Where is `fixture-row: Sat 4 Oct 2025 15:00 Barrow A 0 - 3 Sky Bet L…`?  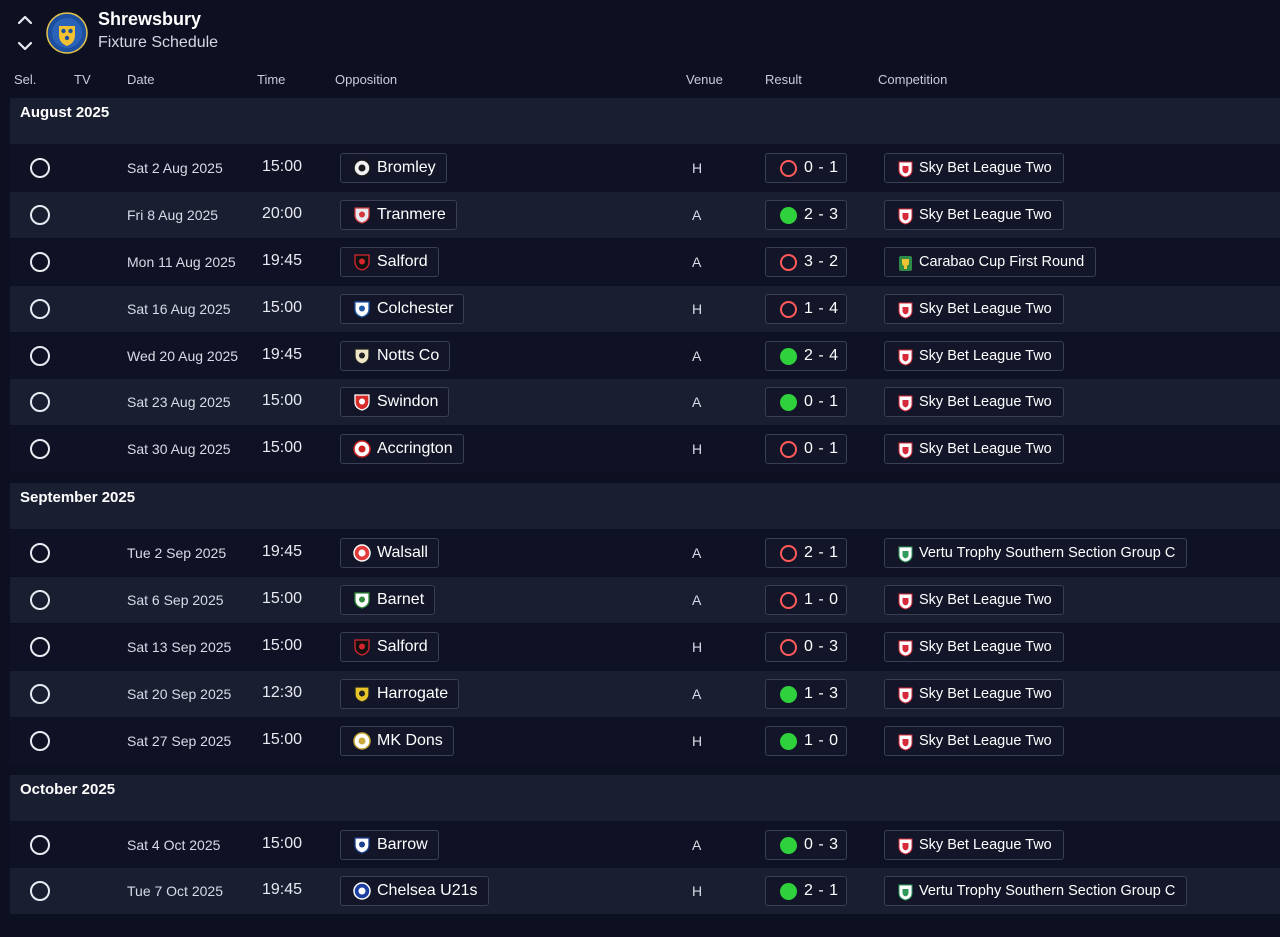 fixture-row: Sat 4 Oct 2025 15:00 Barrow A 0 - 3 Sky Bet L… is located at coordinates (645, 844).